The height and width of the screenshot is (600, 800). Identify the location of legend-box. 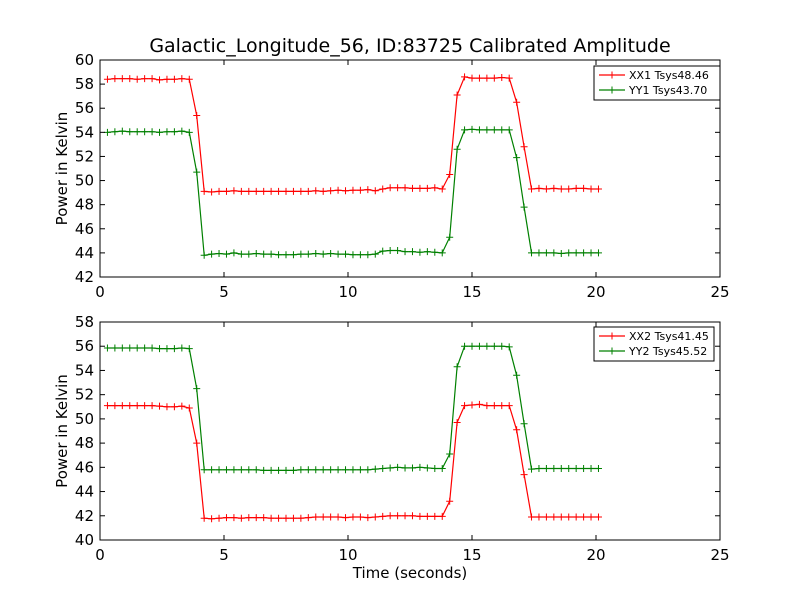
(657, 83).